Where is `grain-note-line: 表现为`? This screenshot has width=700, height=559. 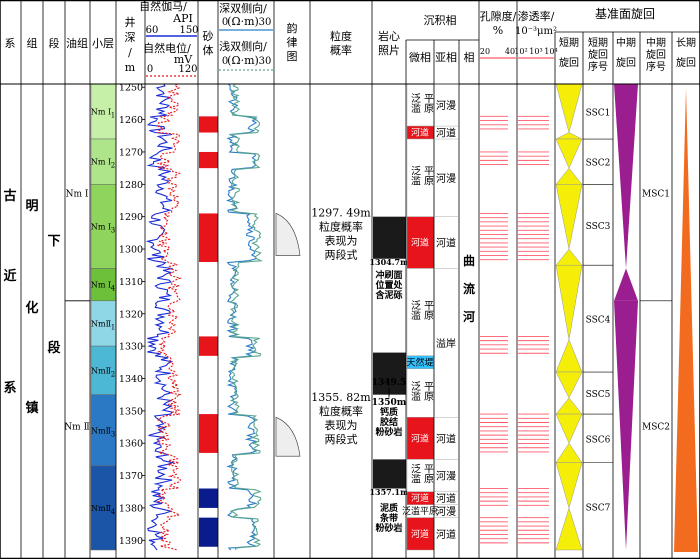 grain-note-line: 表现为 is located at coordinates (341, 425).